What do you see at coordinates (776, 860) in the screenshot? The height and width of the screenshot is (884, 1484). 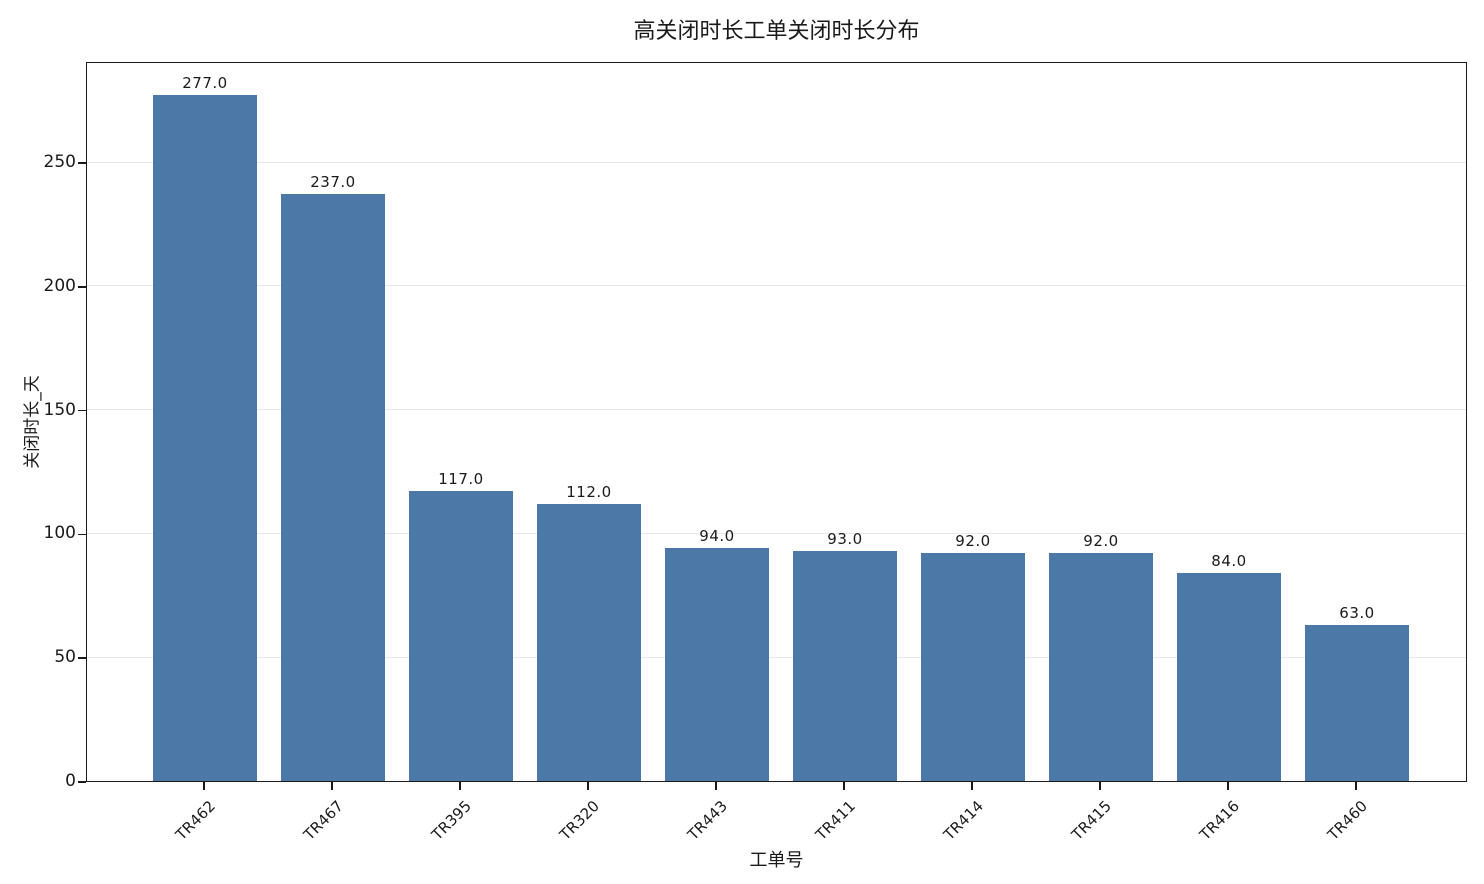 I see `x-axis-title: 工单号` at bounding box center [776, 860].